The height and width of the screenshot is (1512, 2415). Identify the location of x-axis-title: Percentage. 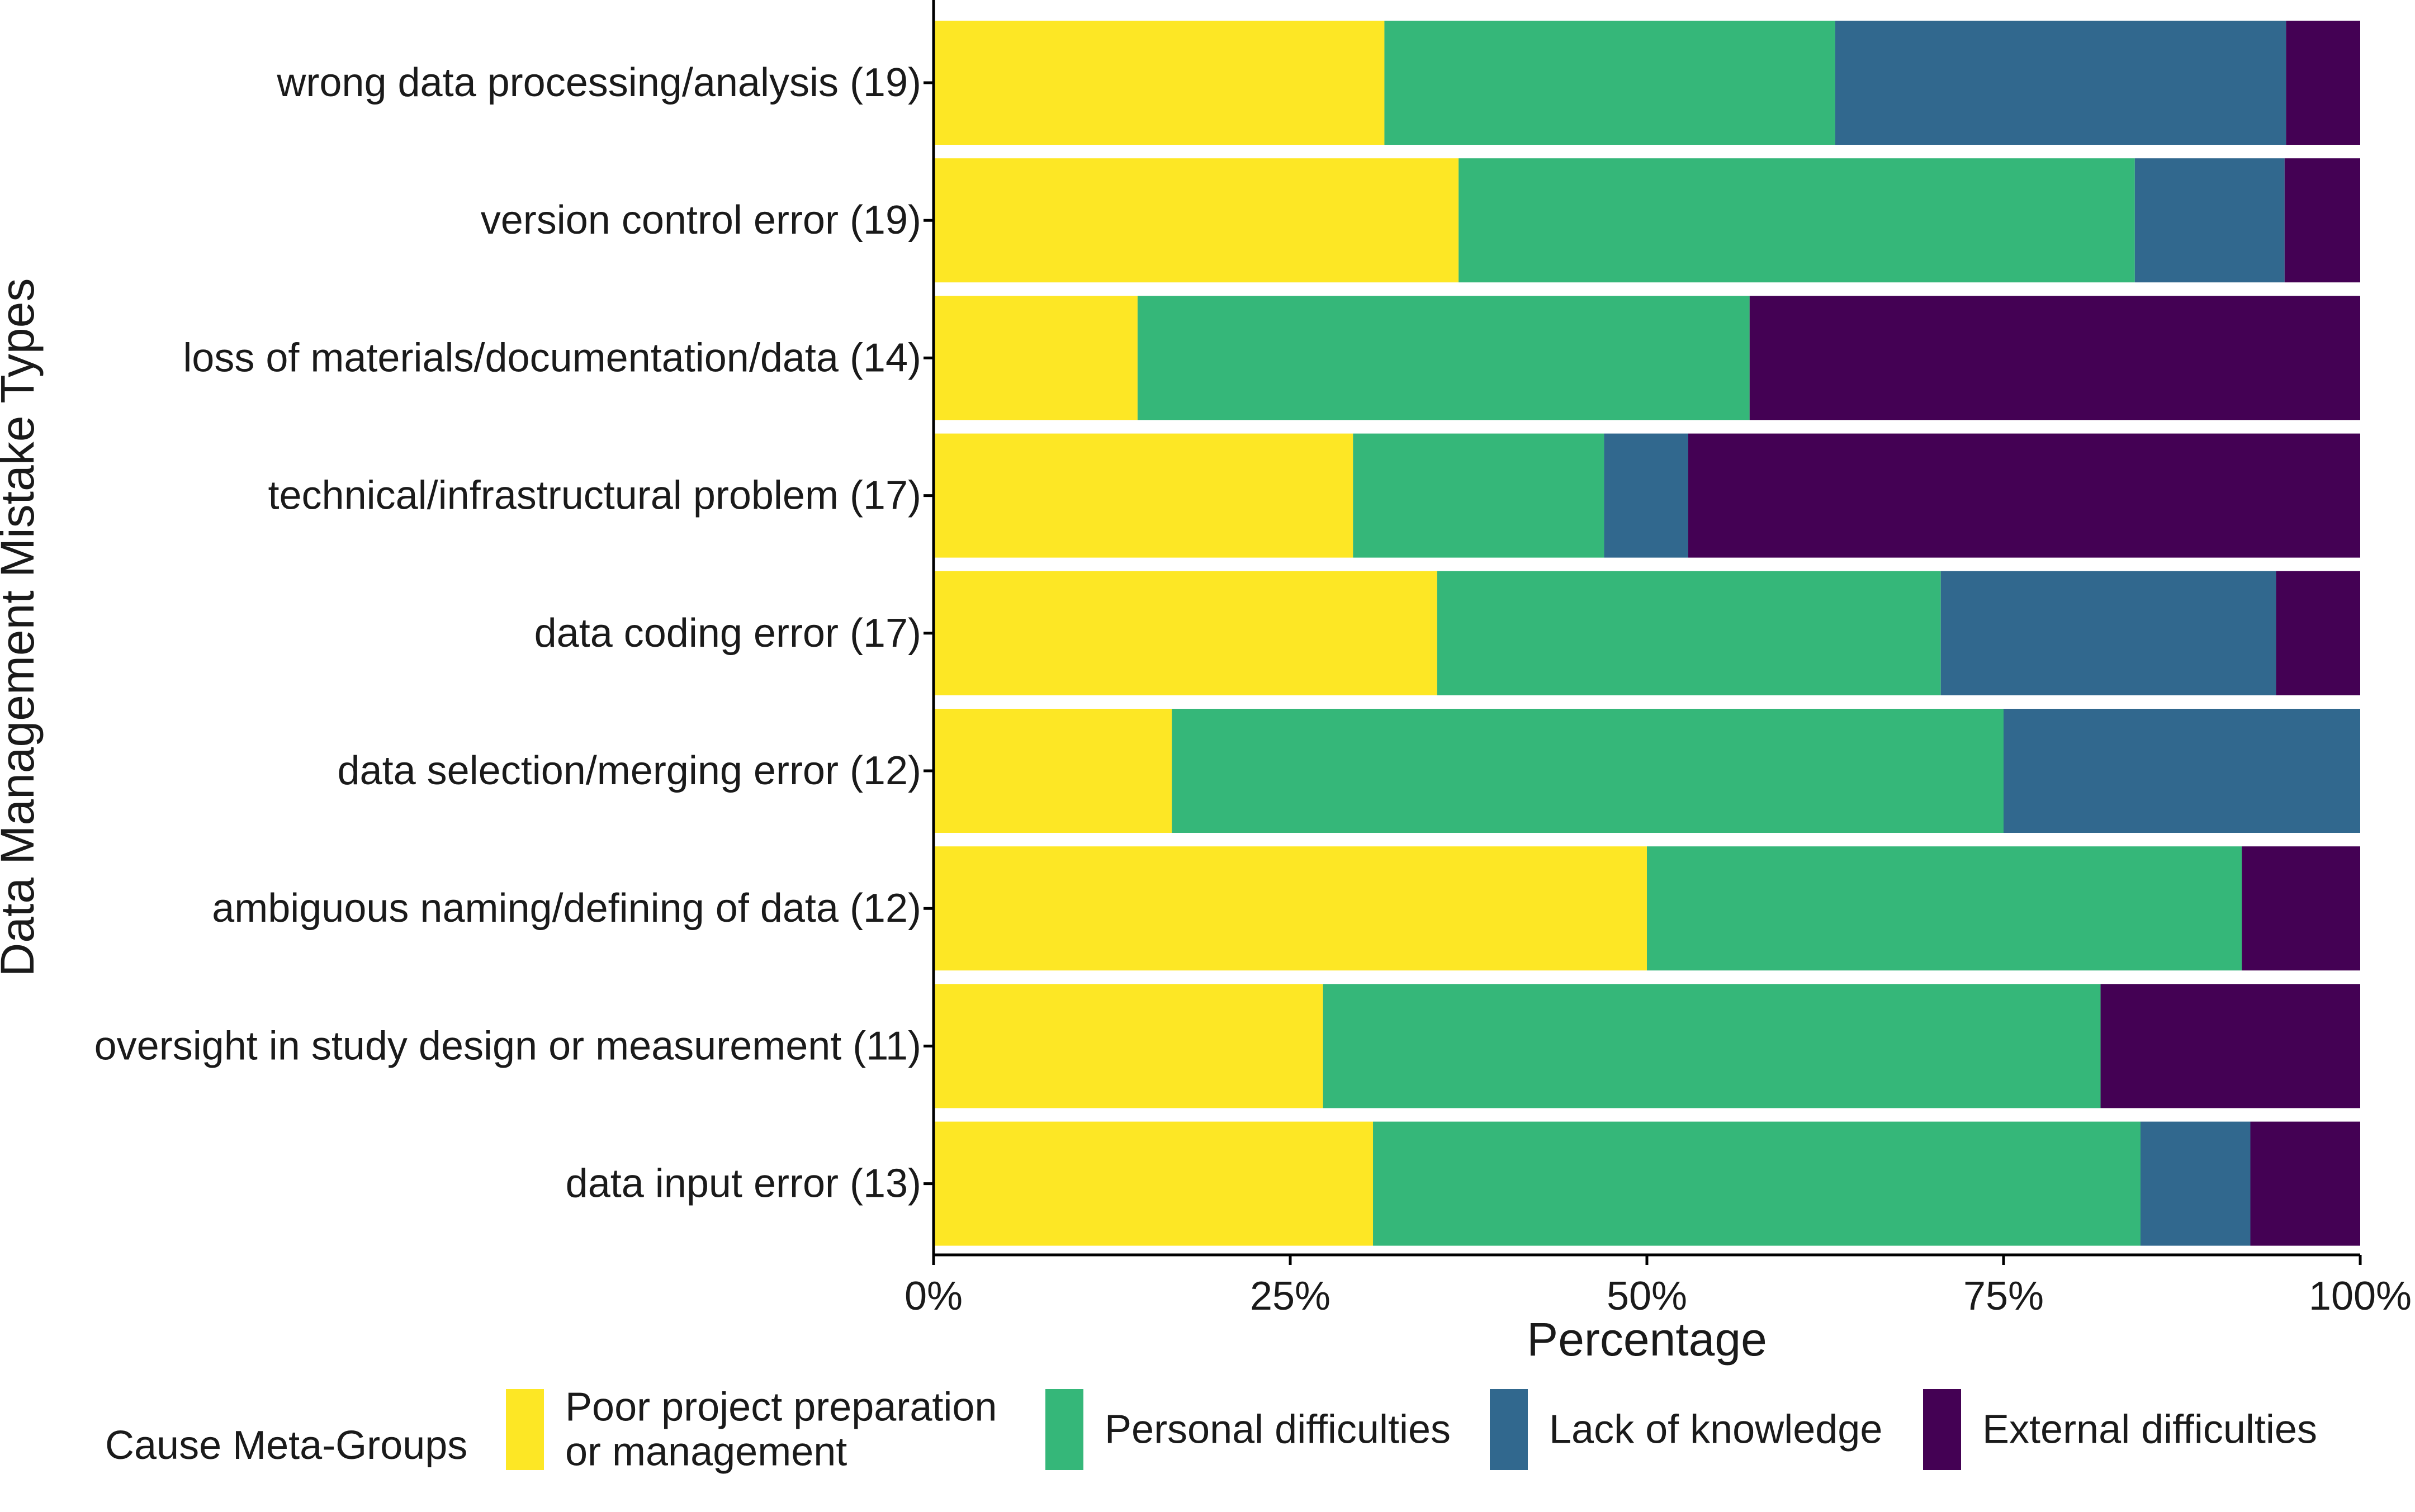
(1647, 1339).